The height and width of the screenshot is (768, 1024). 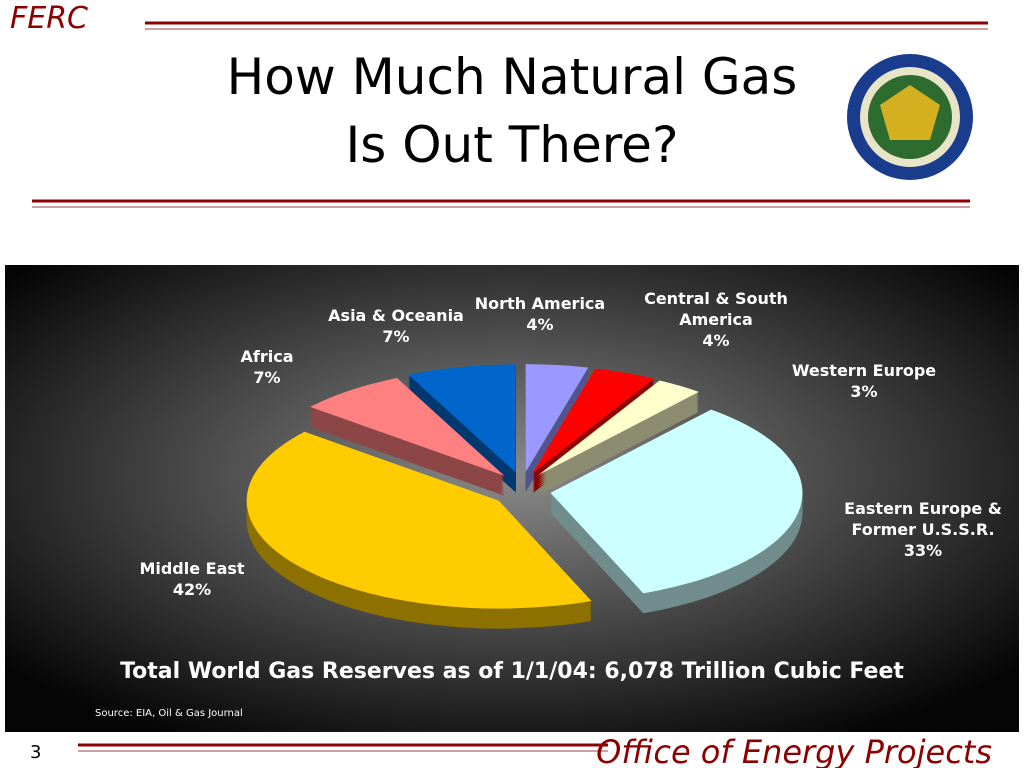 I want to click on category-label: Eastern Europe & Former U.S.S.R., so click(x=923, y=519).